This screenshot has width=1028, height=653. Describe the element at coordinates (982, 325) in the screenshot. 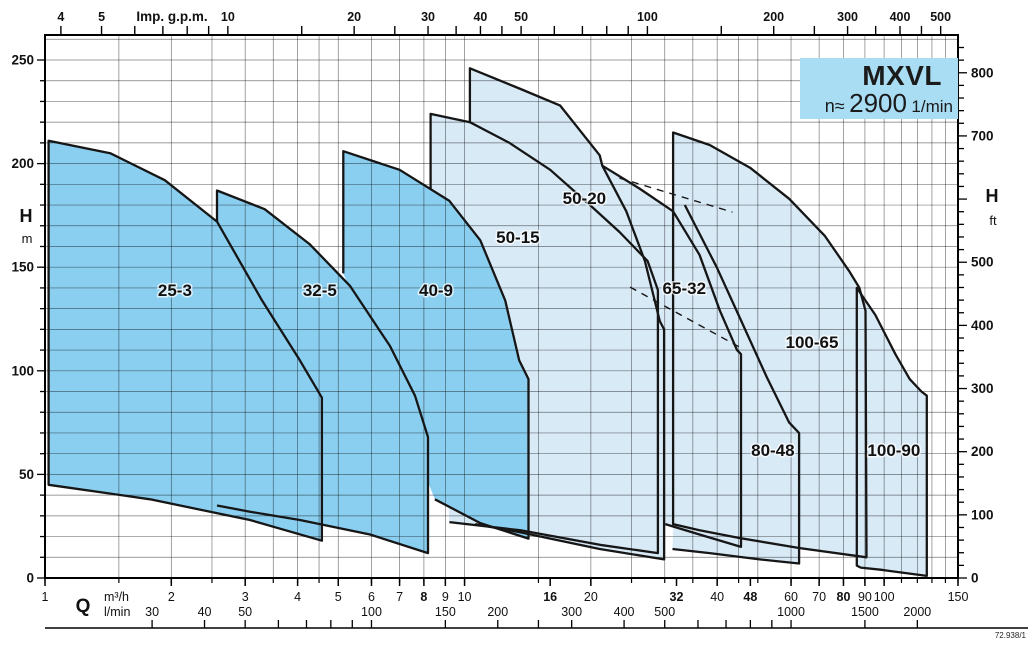

I see `right-tick-label: 400` at that location.